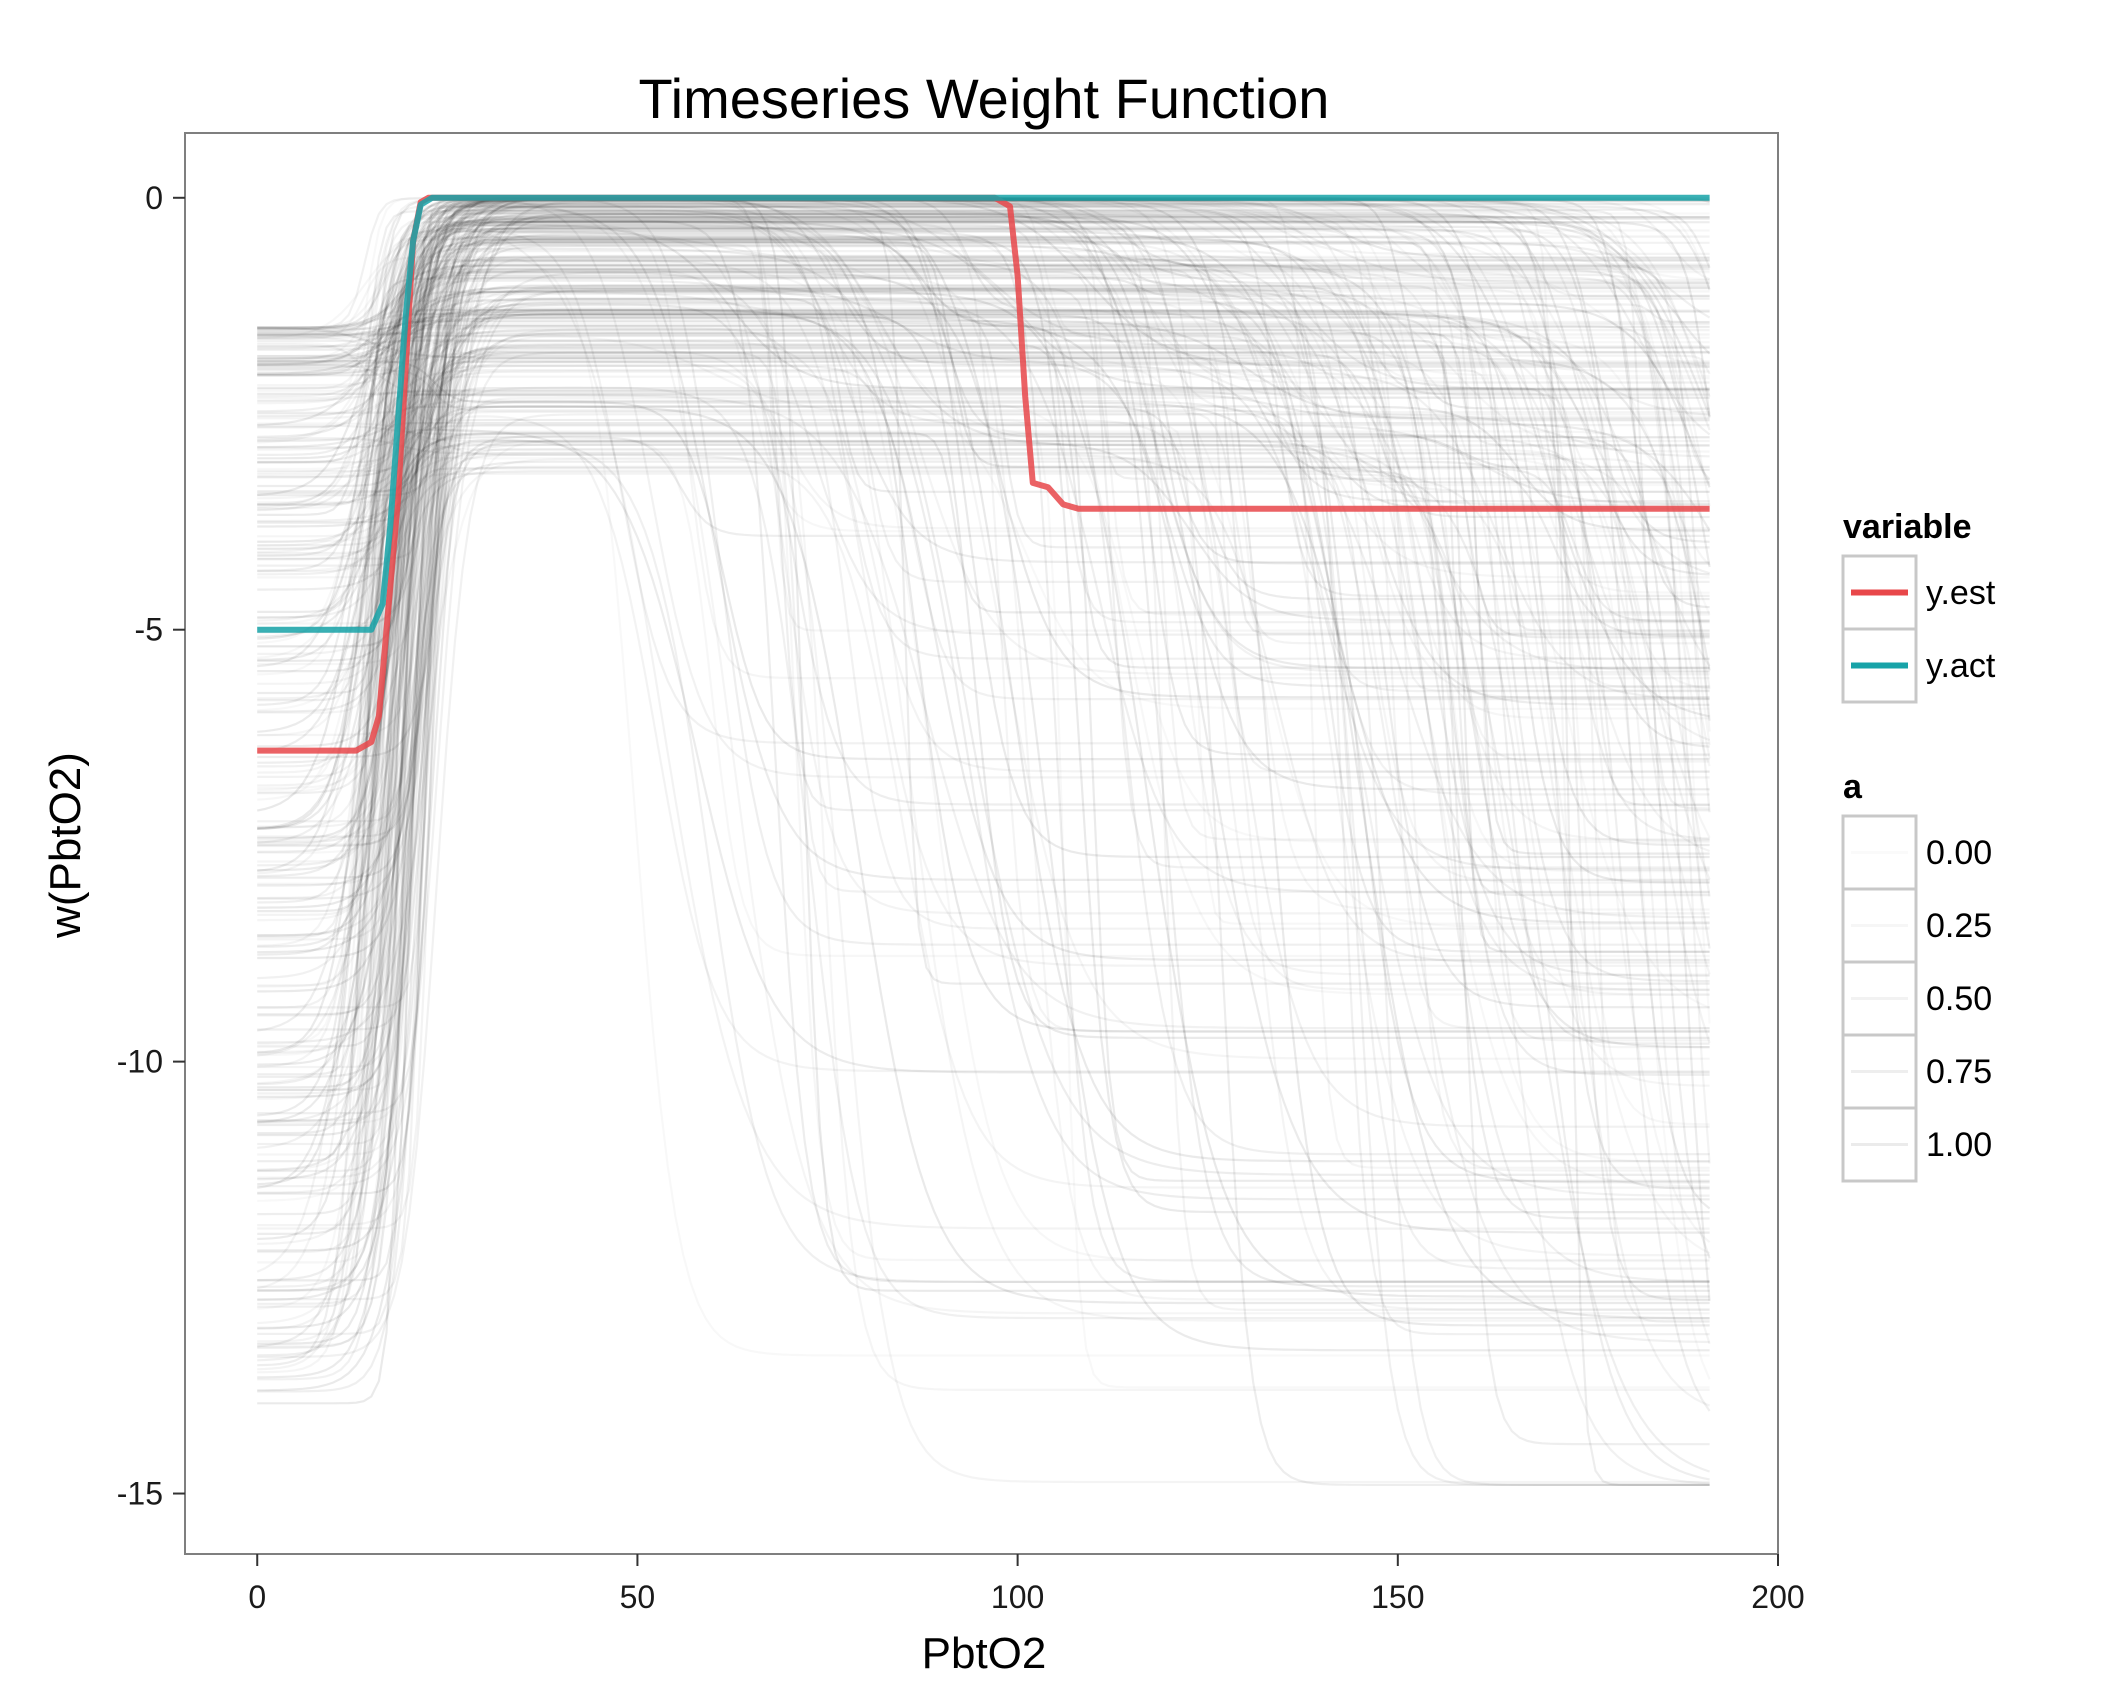  What do you see at coordinates (1853, 787) in the screenshot?
I see `legend-title-a: a` at bounding box center [1853, 787].